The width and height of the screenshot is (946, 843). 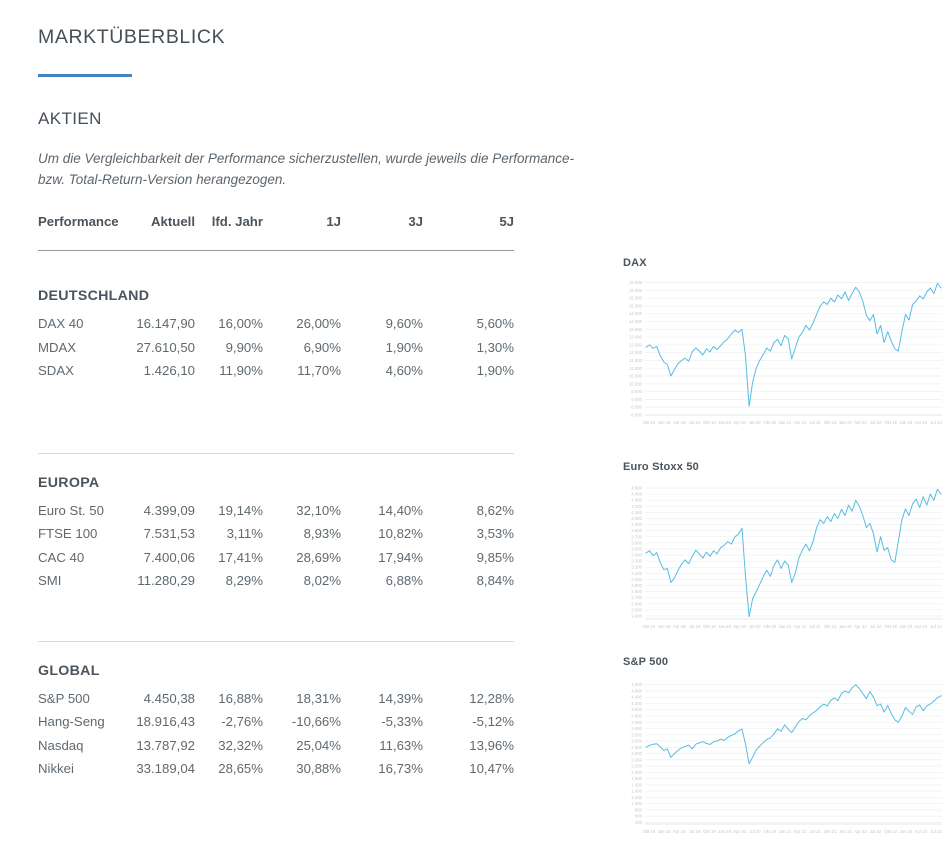 What do you see at coordinates (636, 690) in the screenshot?
I see `svg-text: 4.600` at bounding box center [636, 690].